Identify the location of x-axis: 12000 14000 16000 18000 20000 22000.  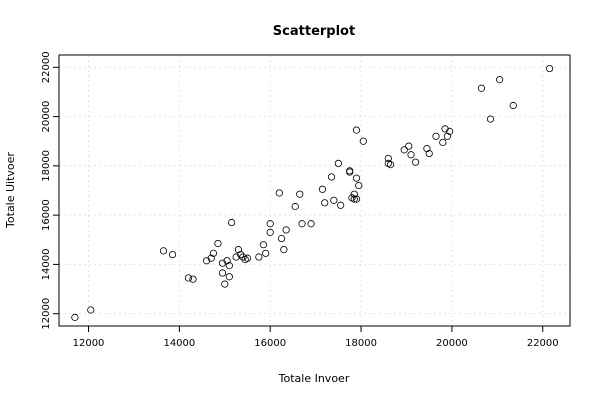
(316, 337).